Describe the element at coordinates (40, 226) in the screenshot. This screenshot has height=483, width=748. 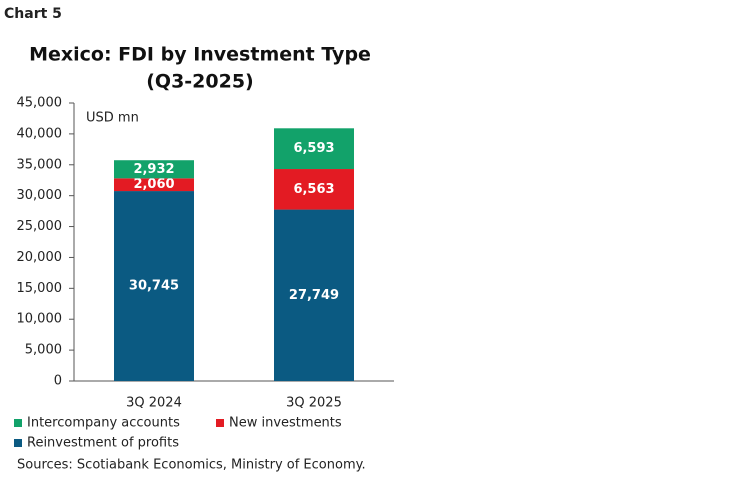
I see `y-tick-label: 25,000` at that location.